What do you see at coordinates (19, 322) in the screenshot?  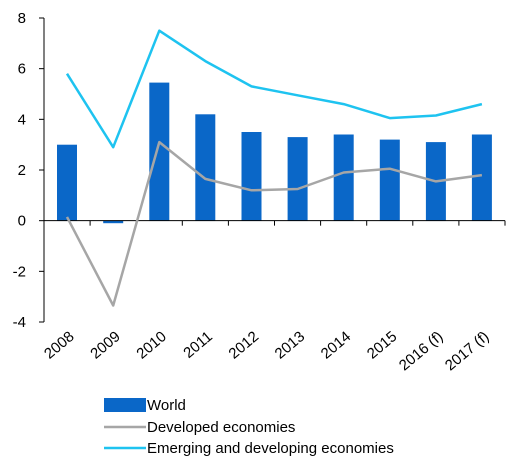 I see `y-tick-label: -4` at bounding box center [19, 322].